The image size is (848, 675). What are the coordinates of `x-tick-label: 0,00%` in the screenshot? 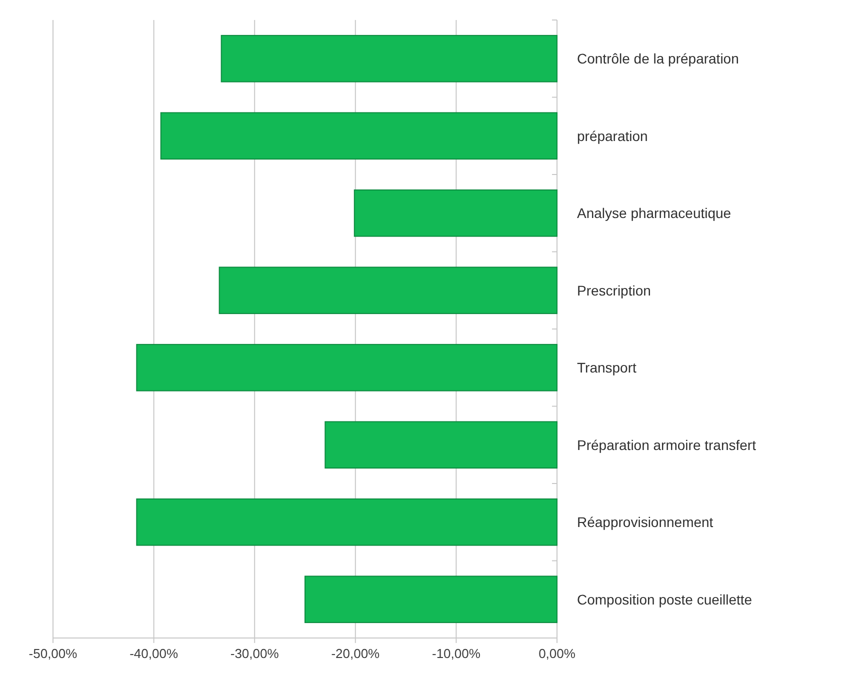 It's located at (557, 653).